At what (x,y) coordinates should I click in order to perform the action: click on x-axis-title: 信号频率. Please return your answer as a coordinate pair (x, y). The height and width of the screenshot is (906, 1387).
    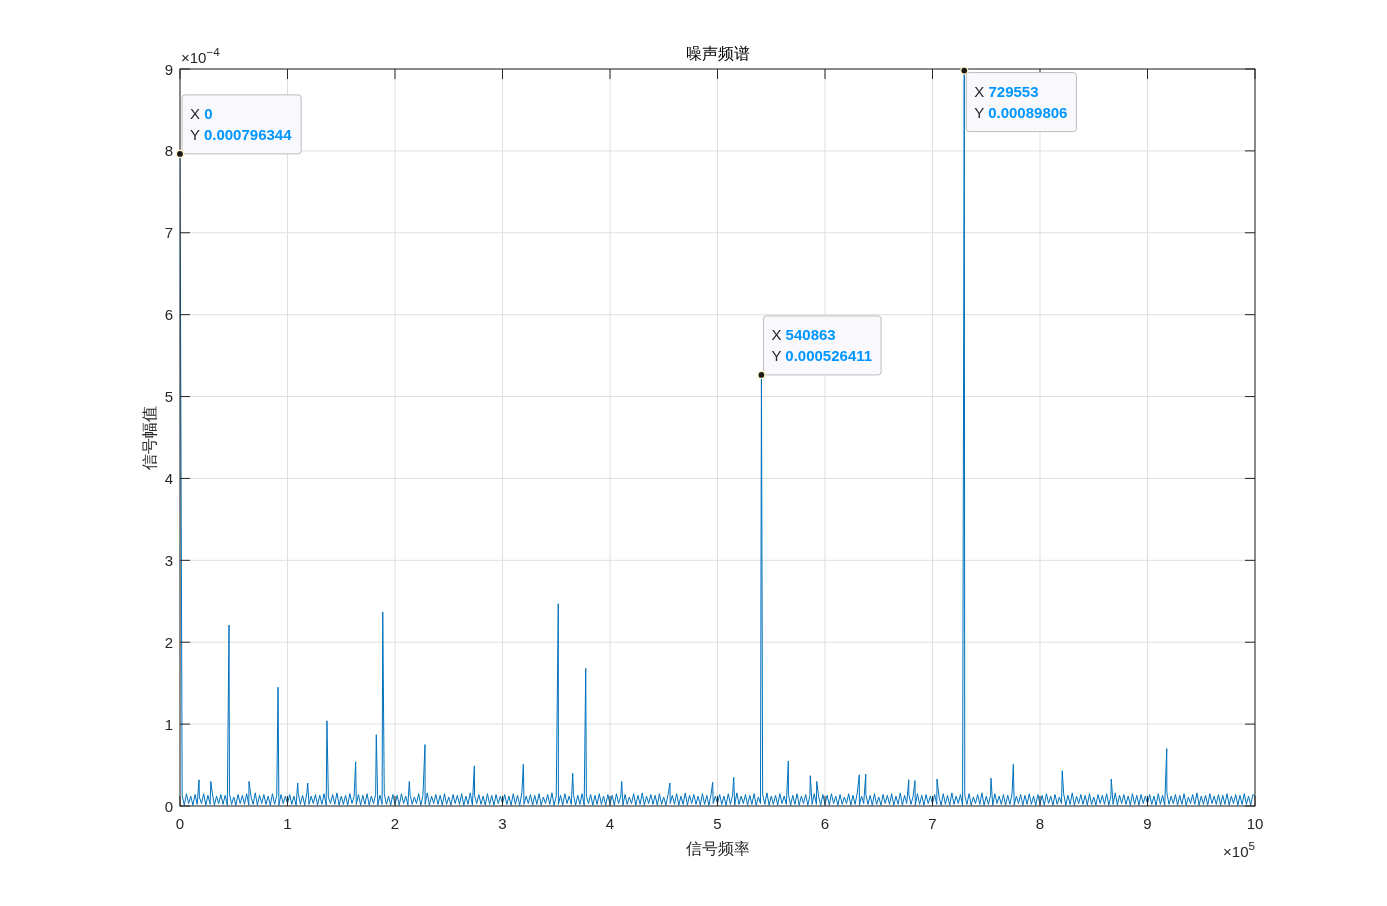
    Looking at the image, I should click on (717, 848).